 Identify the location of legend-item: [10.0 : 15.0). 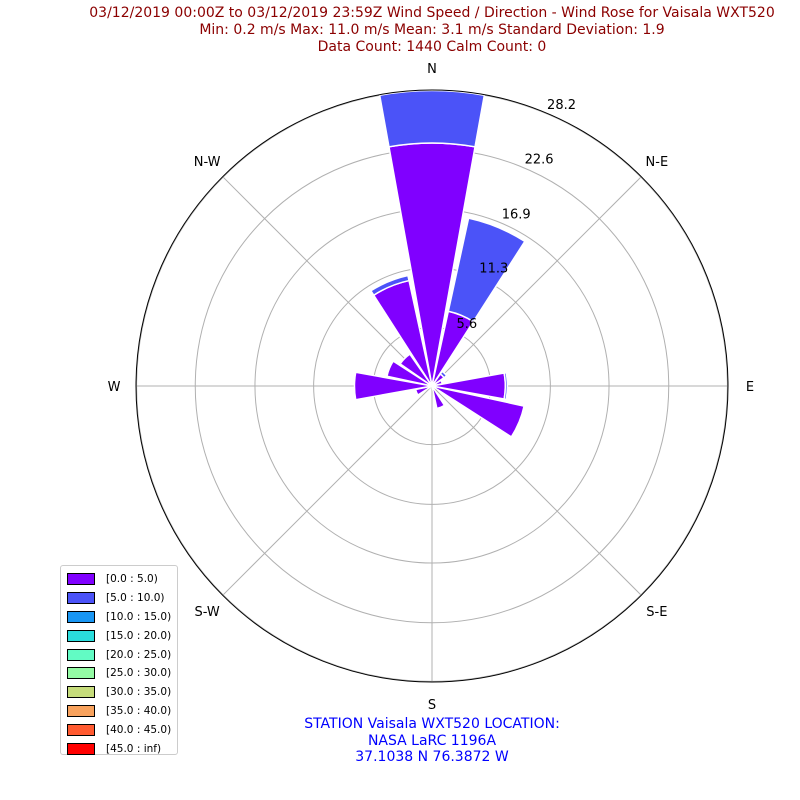
(122, 617).